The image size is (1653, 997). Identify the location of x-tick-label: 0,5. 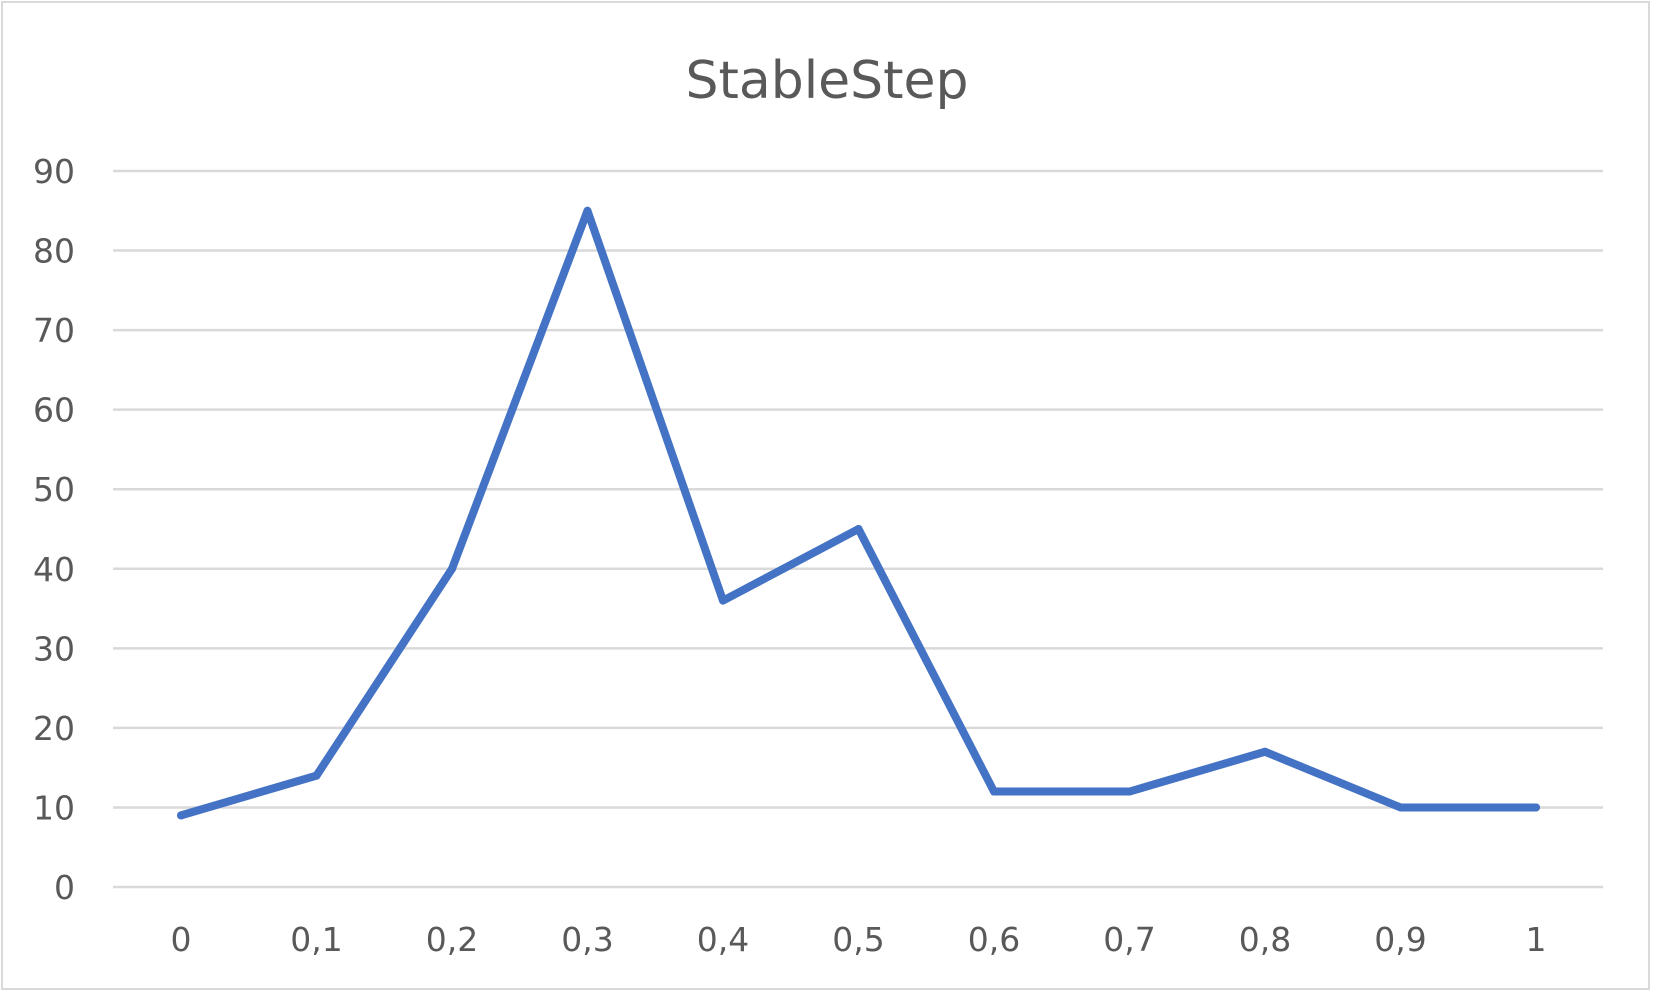
(858, 939).